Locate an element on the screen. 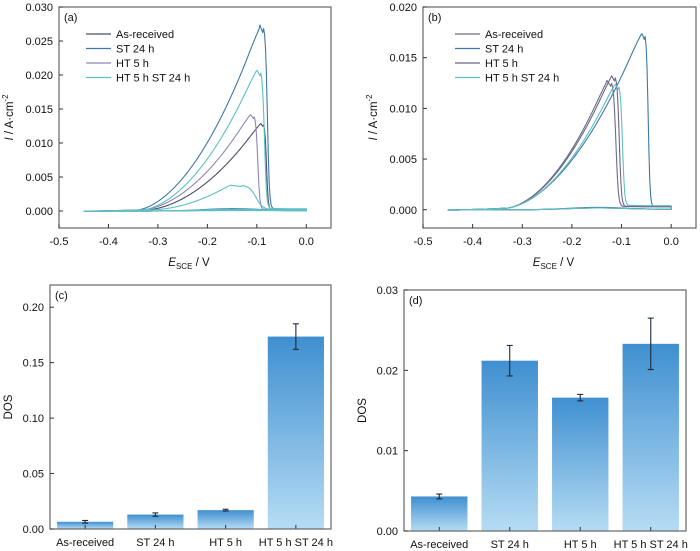 The image size is (700, 551). y-tick-label: 0.025 is located at coordinates (39, 42).